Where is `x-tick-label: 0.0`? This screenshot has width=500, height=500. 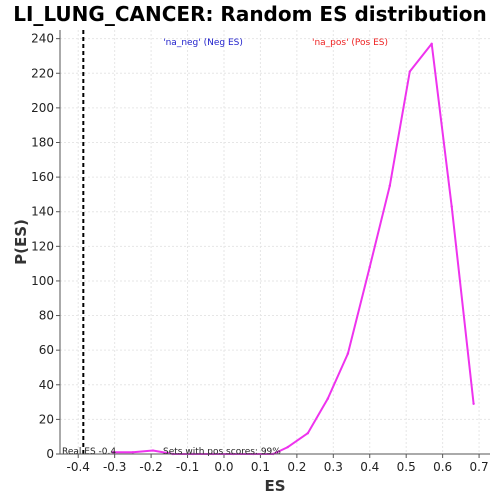
x-tick-label: 0.0 is located at coordinates (223, 467).